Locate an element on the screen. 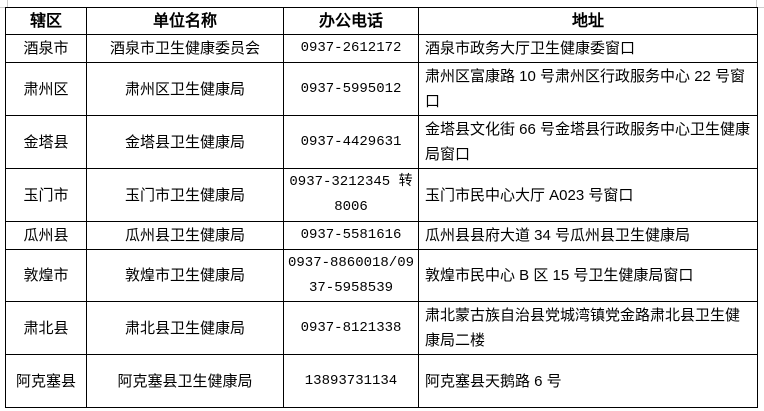 The height and width of the screenshot is (411, 764). table-row: 酒泉市 酒泉市卫生健康委员会 0937-2612172 酒泉市政务大厅卫生健康委窗口 is located at coordinates (381, 48).